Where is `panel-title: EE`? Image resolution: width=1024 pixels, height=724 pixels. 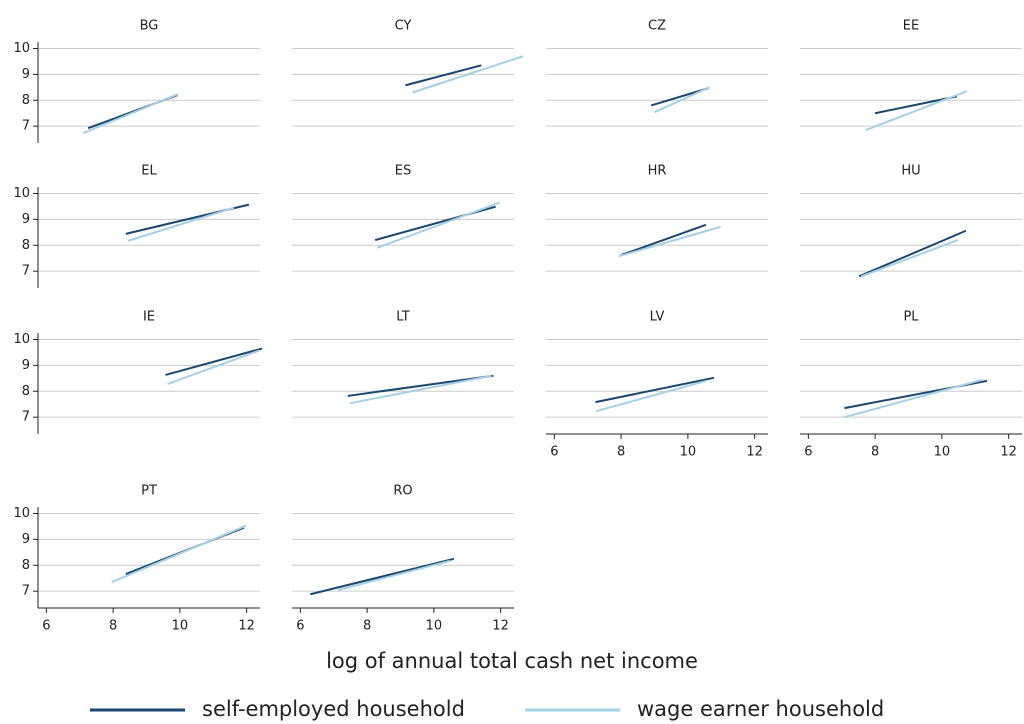 panel-title: EE is located at coordinates (911, 26).